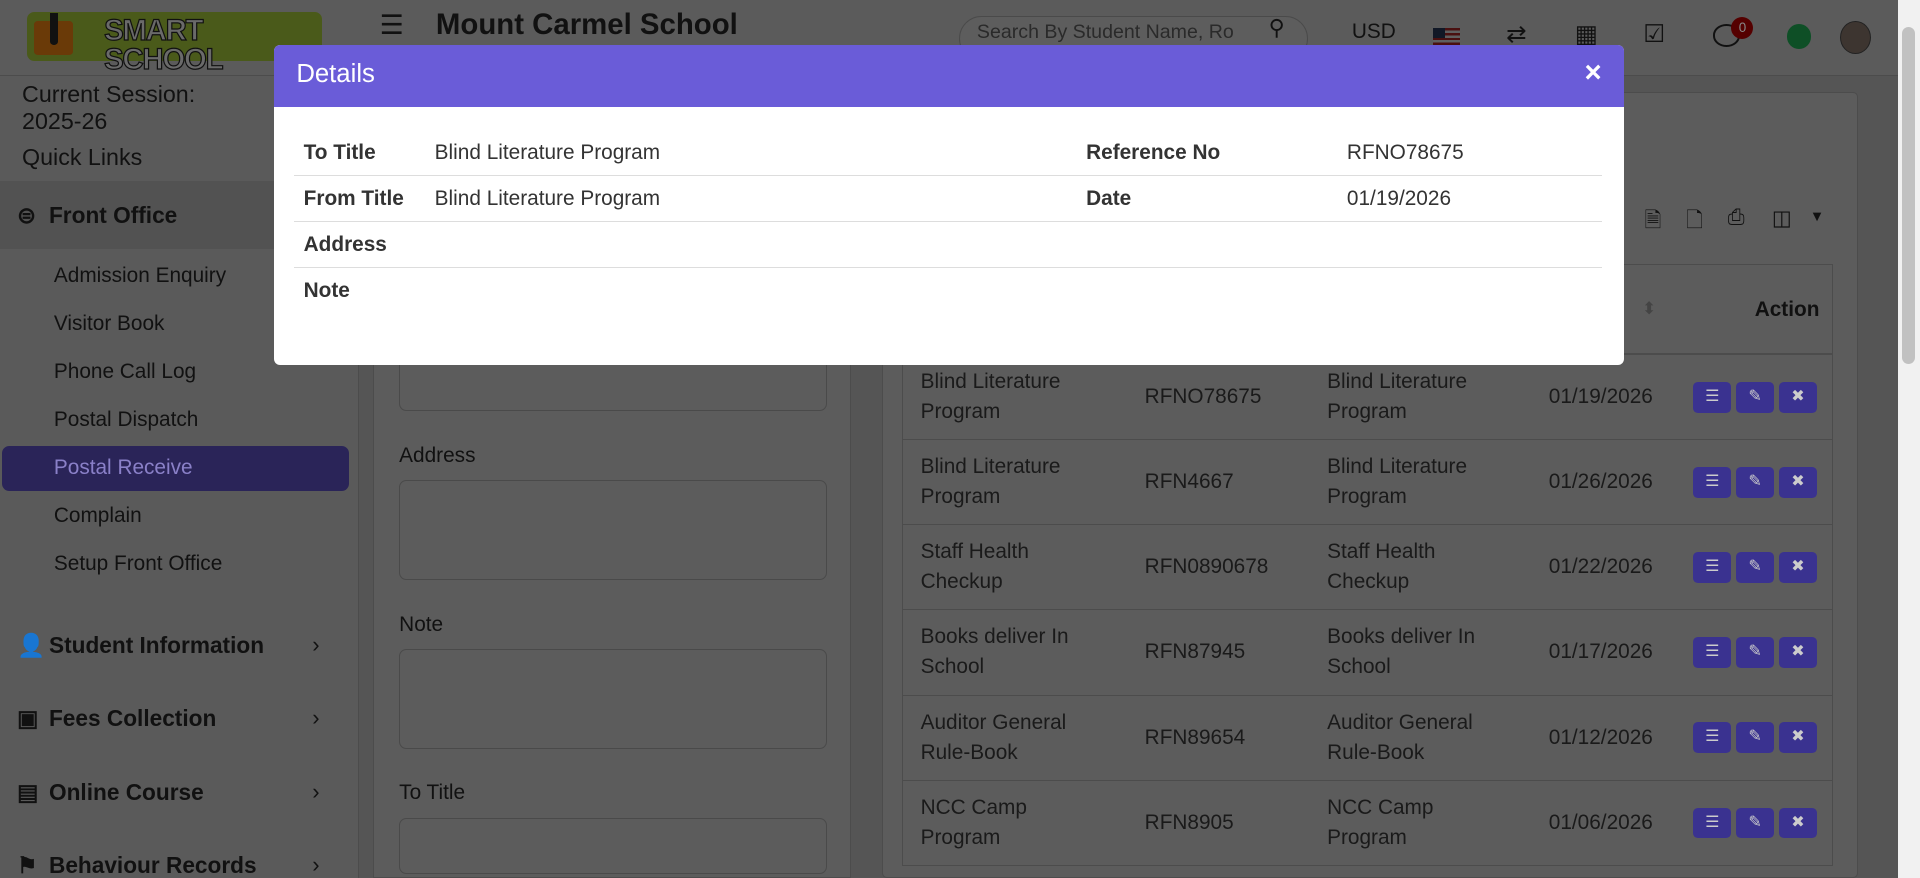 The height and width of the screenshot is (878, 1920). What do you see at coordinates (586, 24) in the screenshot?
I see `school-name: Mount Carmel School` at bounding box center [586, 24].